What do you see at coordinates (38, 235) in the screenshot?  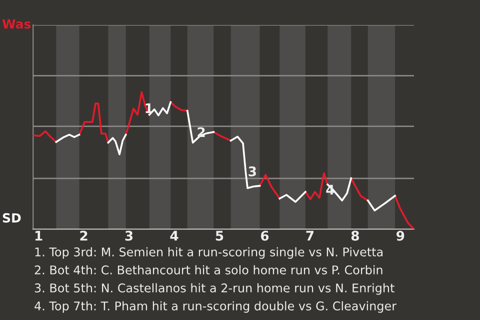 I see `x-tick-label: 1` at bounding box center [38, 235].